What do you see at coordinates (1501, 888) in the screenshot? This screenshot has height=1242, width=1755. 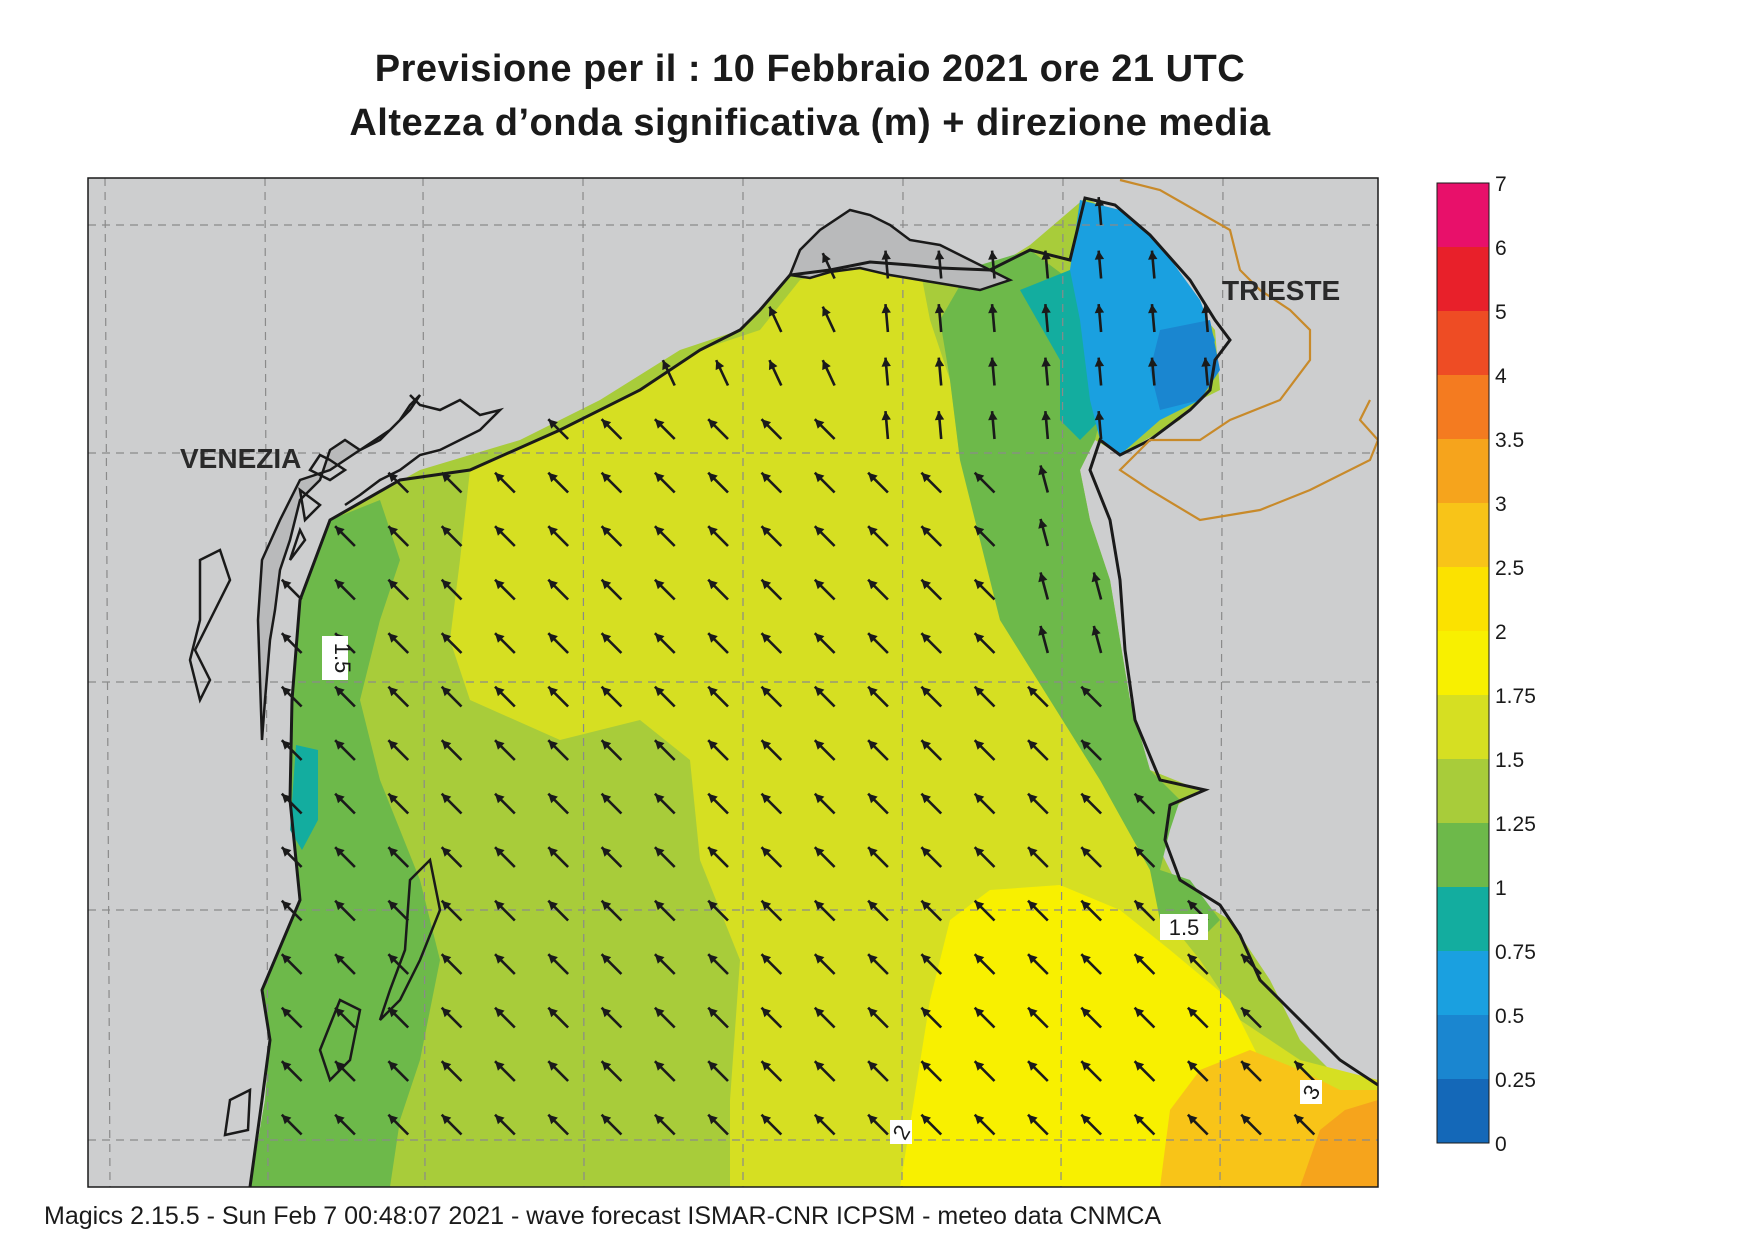 I see `legend-label: 1` at bounding box center [1501, 888].